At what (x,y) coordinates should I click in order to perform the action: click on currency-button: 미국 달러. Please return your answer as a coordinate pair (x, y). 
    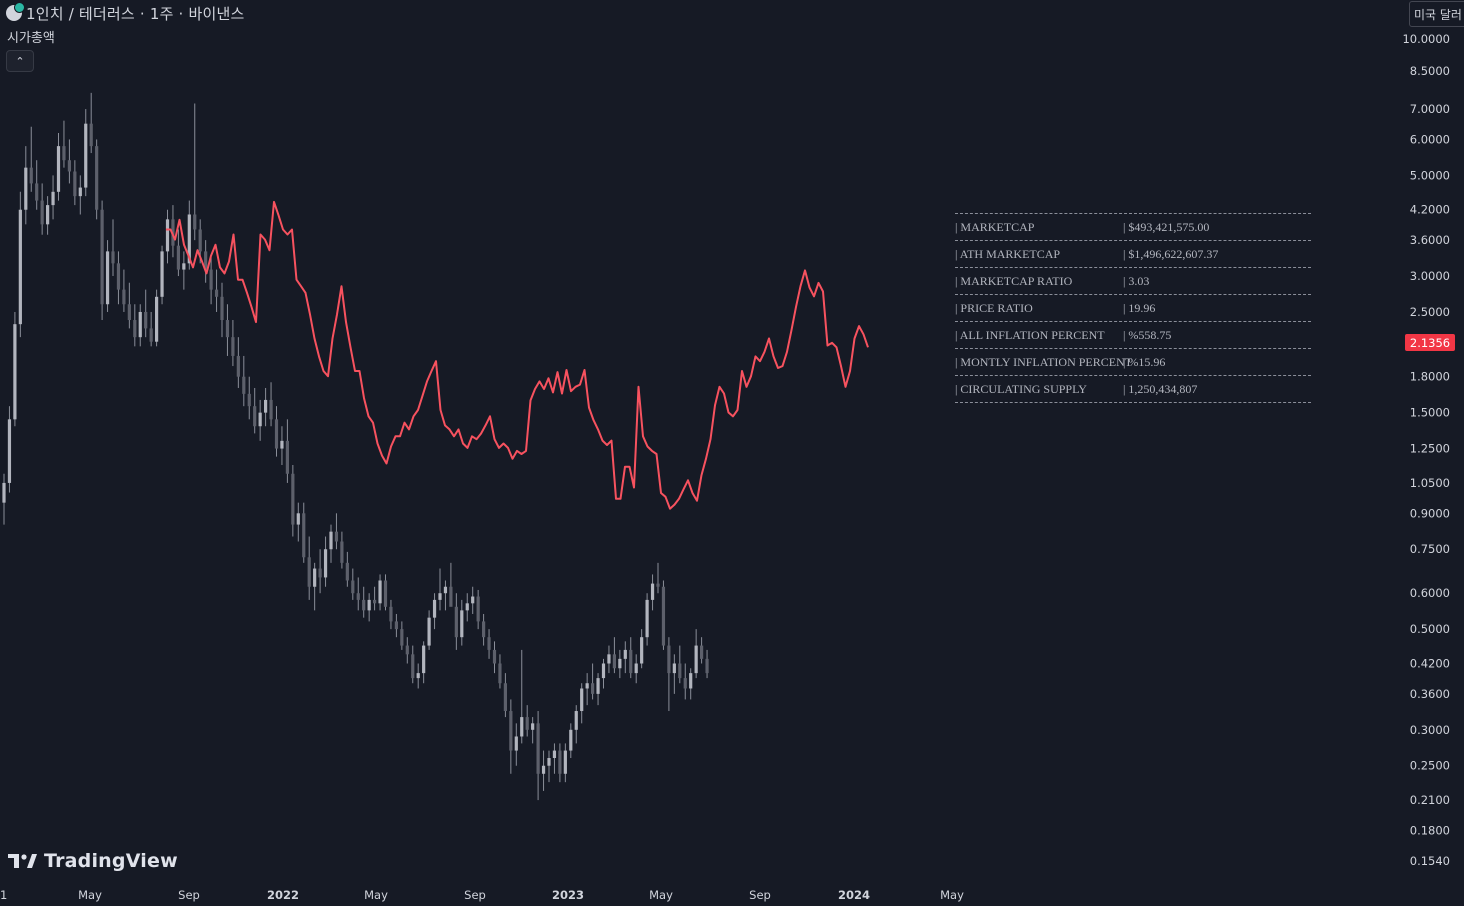
    Looking at the image, I should click on (1436, 14).